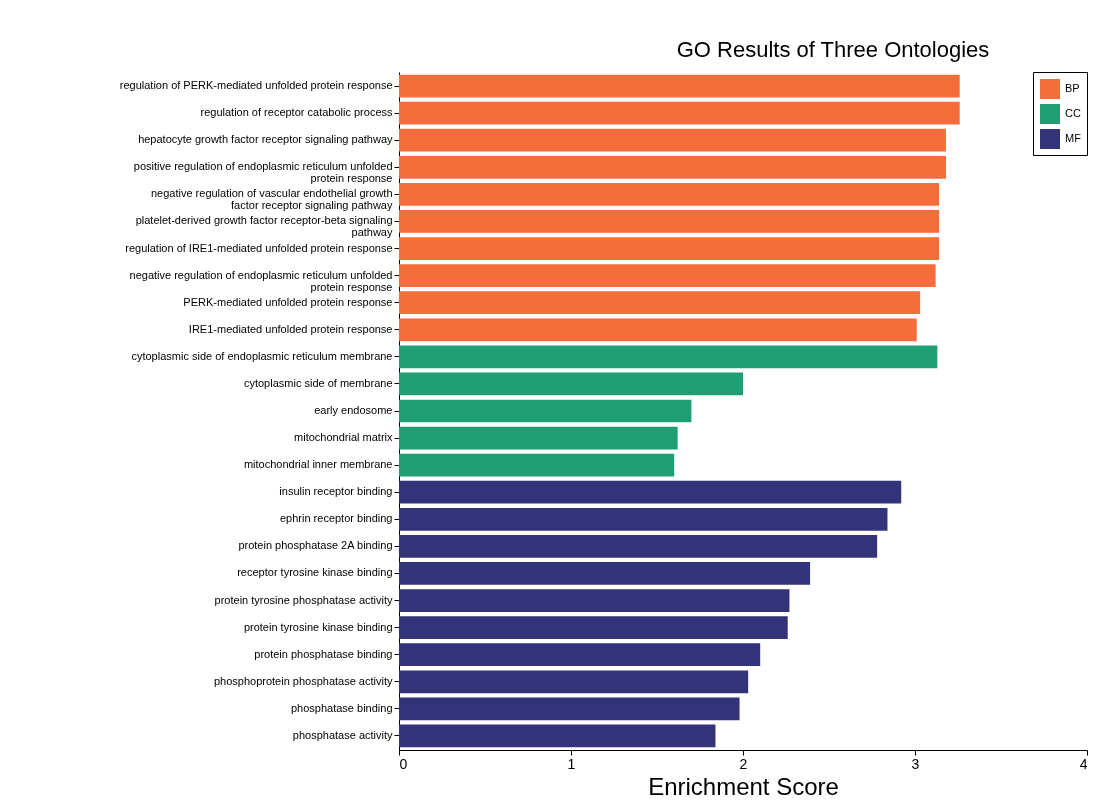 Image resolution: width=1113 pixels, height=810 pixels. I want to click on y-tick-label: positive regulation of endoplasmic reticulum unfolded protein response, so click(263, 172).